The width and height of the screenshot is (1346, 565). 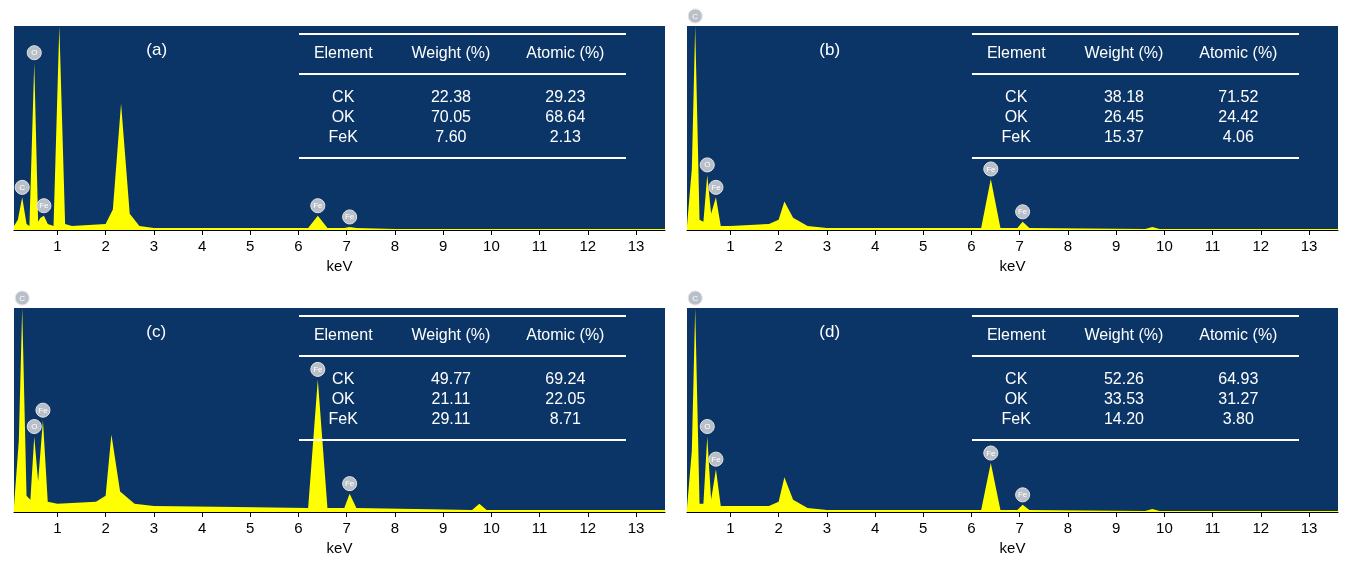 I want to click on annotation: 14.20, so click(x=1124, y=418).